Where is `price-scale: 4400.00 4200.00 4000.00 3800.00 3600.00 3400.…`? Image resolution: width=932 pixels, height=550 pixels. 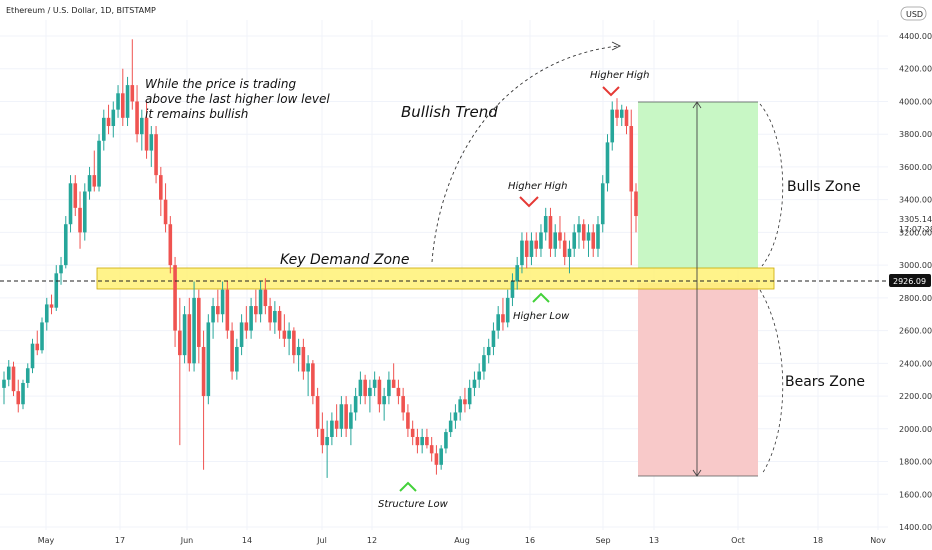
price-scale: 4400.00 4200.00 4000.00 3800.00 3600.00 3400.… is located at coordinates (910, 269).